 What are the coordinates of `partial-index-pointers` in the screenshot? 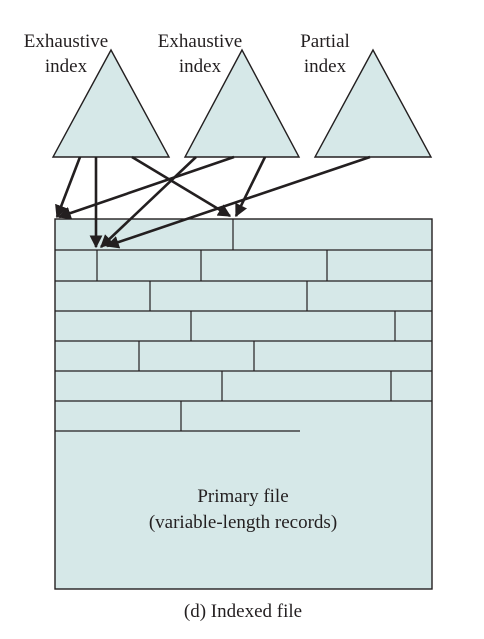 It's located at (238, 202).